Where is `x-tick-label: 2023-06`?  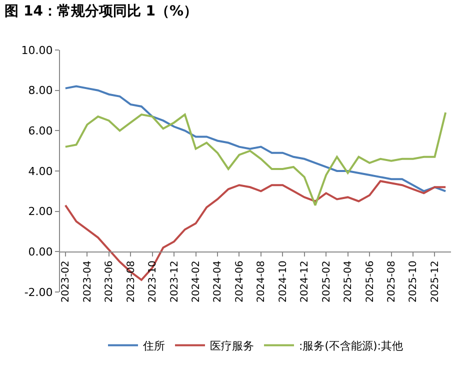
x-tick-label: 2023-06 is located at coordinates (110, 281).